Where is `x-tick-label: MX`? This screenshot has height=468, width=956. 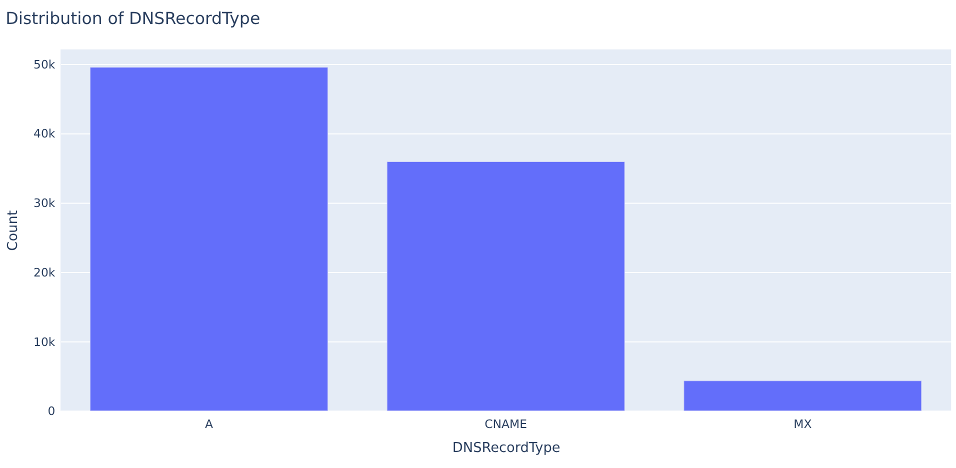 x-tick-label: MX is located at coordinates (803, 423).